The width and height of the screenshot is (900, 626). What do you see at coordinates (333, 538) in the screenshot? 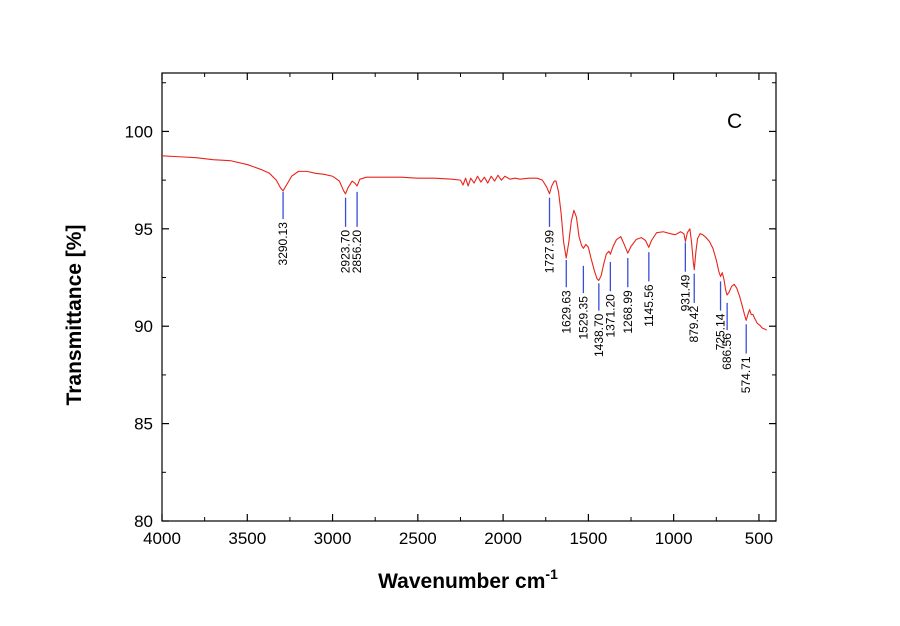
I see `x-tick-label: 3000` at bounding box center [333, 538].